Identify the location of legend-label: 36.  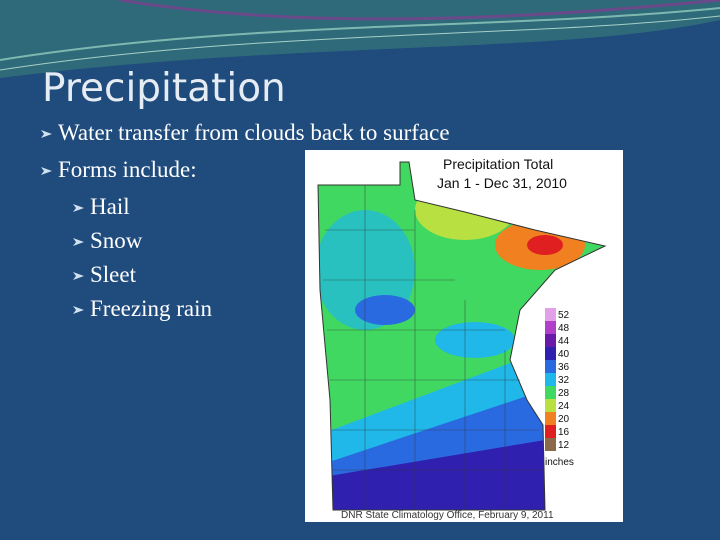
(564, 367).